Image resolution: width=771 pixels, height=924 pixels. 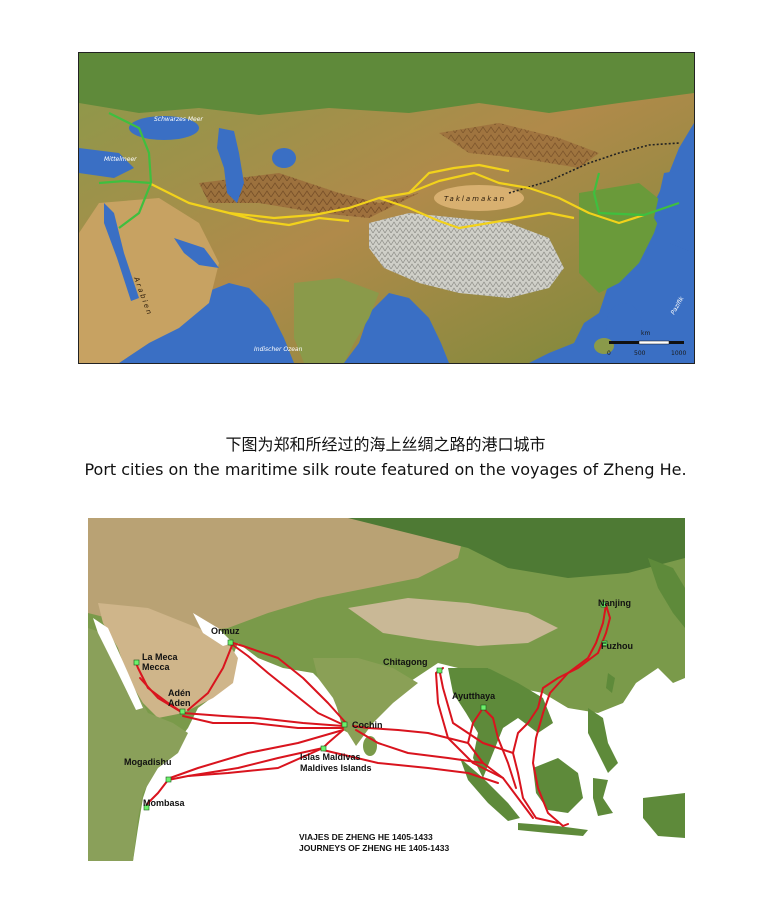 What do you see at coordinates (309, 195) in the screenshot?
I see `mountain-range` at bounding box center [309, 195].